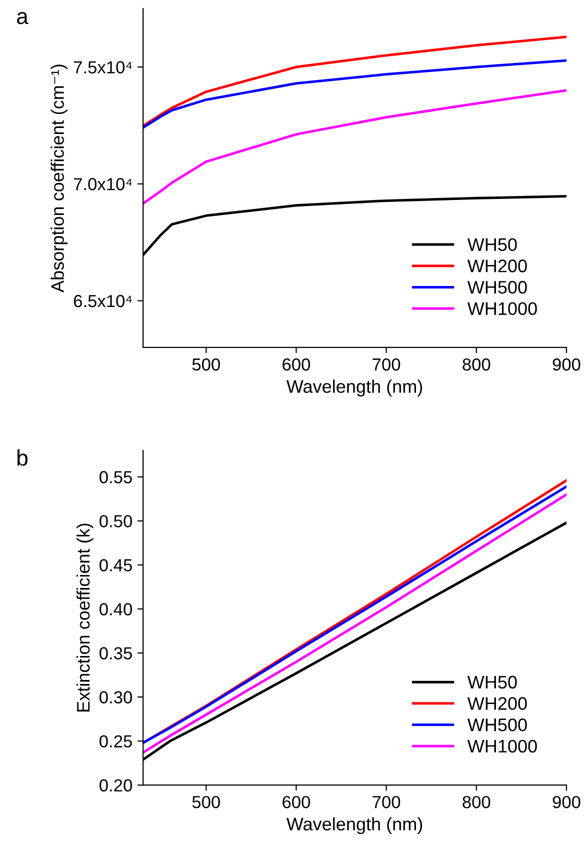  I want to click on y-tick-label: 0.50, so click(116, 521).